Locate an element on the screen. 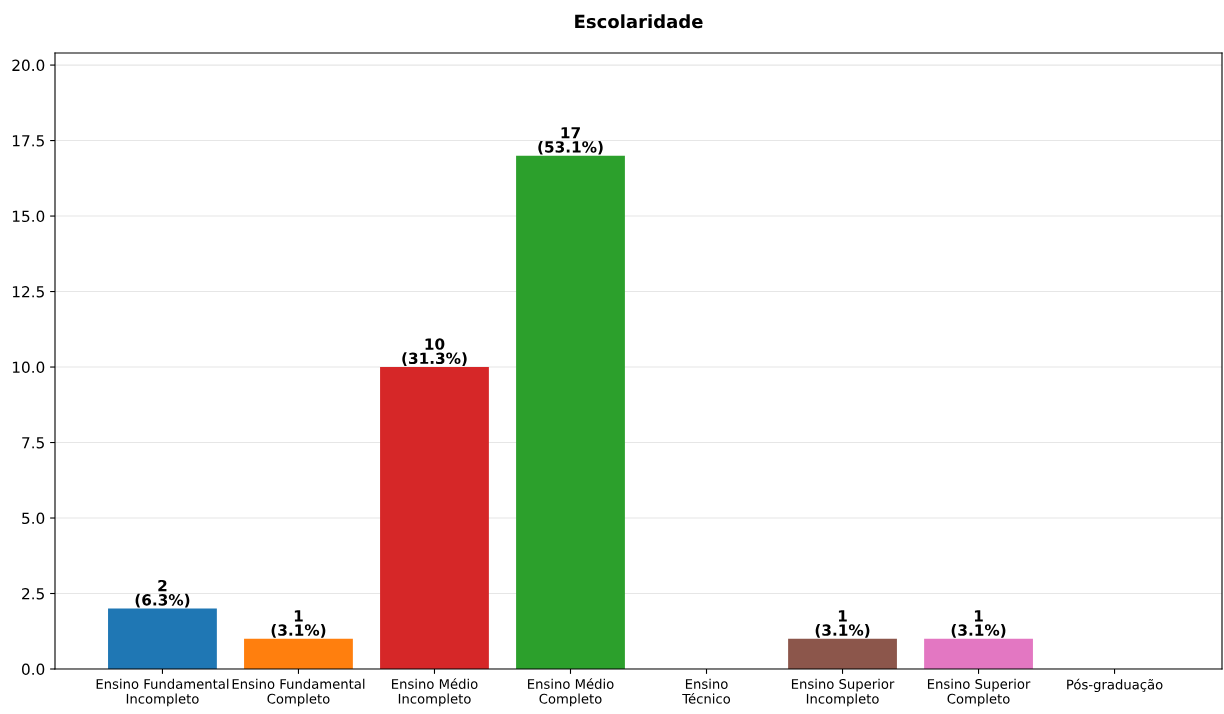 The image size is (1224, 714). y-tick-label: 0.0 is located at coordinates (33, 669).